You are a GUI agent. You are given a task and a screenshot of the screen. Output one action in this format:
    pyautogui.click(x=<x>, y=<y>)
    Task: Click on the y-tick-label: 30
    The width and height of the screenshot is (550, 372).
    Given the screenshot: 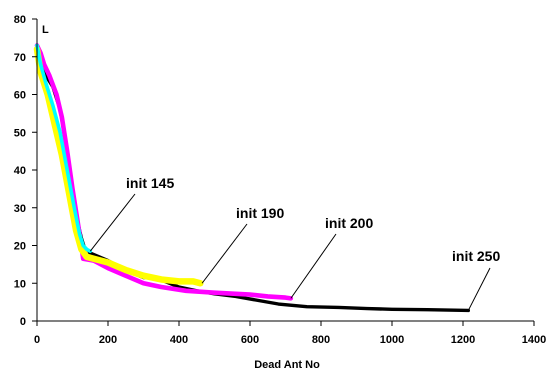 What is the action you would take?
    pyautogui.click(x=20, y=209)
    